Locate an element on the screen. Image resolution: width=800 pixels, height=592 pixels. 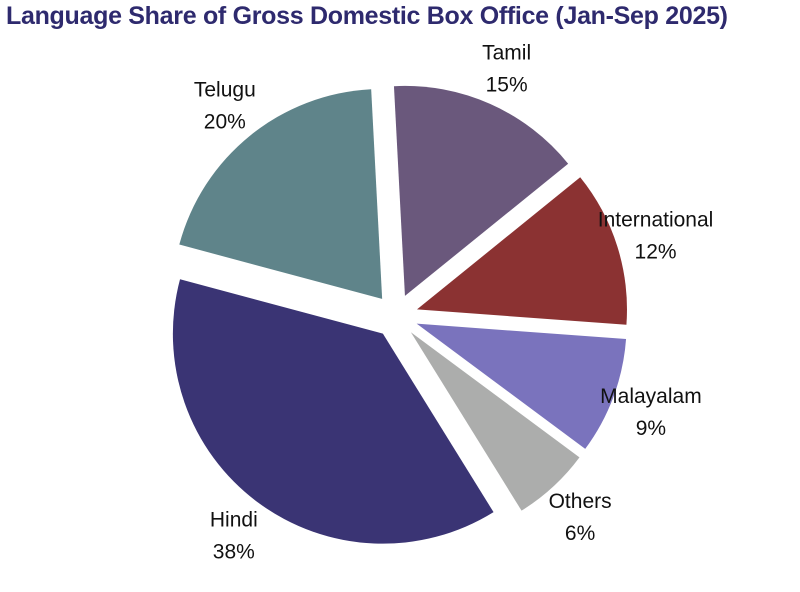
pie-slice-telugu is located at coordinates (281, 194).